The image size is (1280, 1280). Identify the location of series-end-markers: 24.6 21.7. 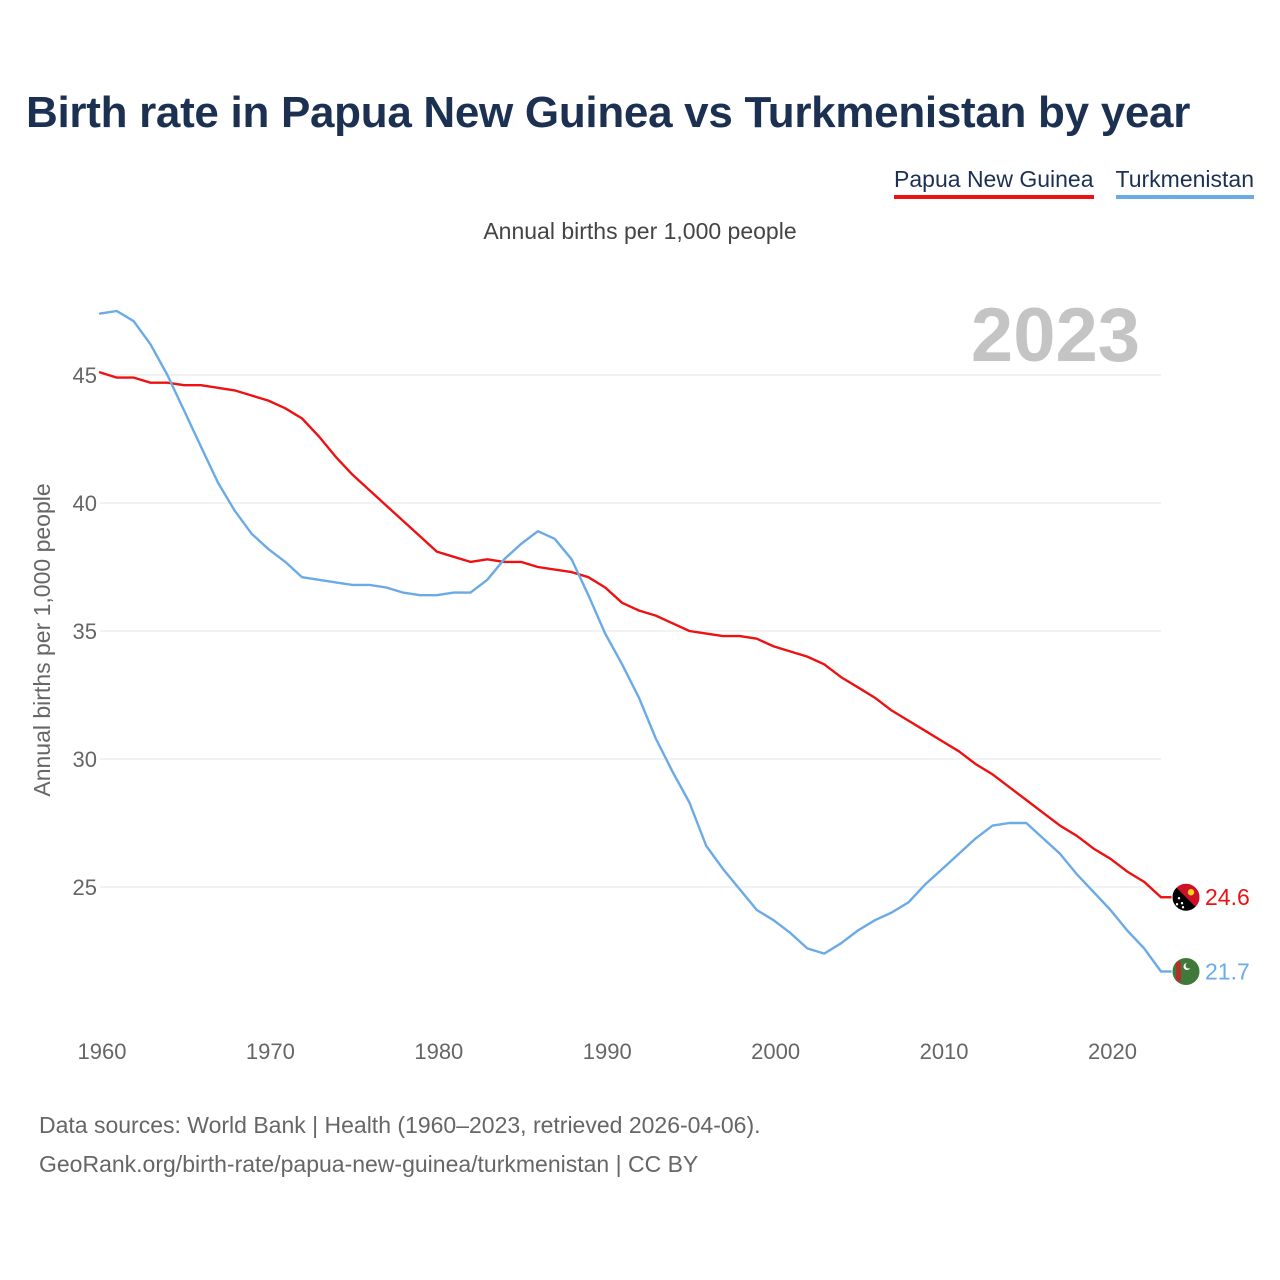
(1205, 934).